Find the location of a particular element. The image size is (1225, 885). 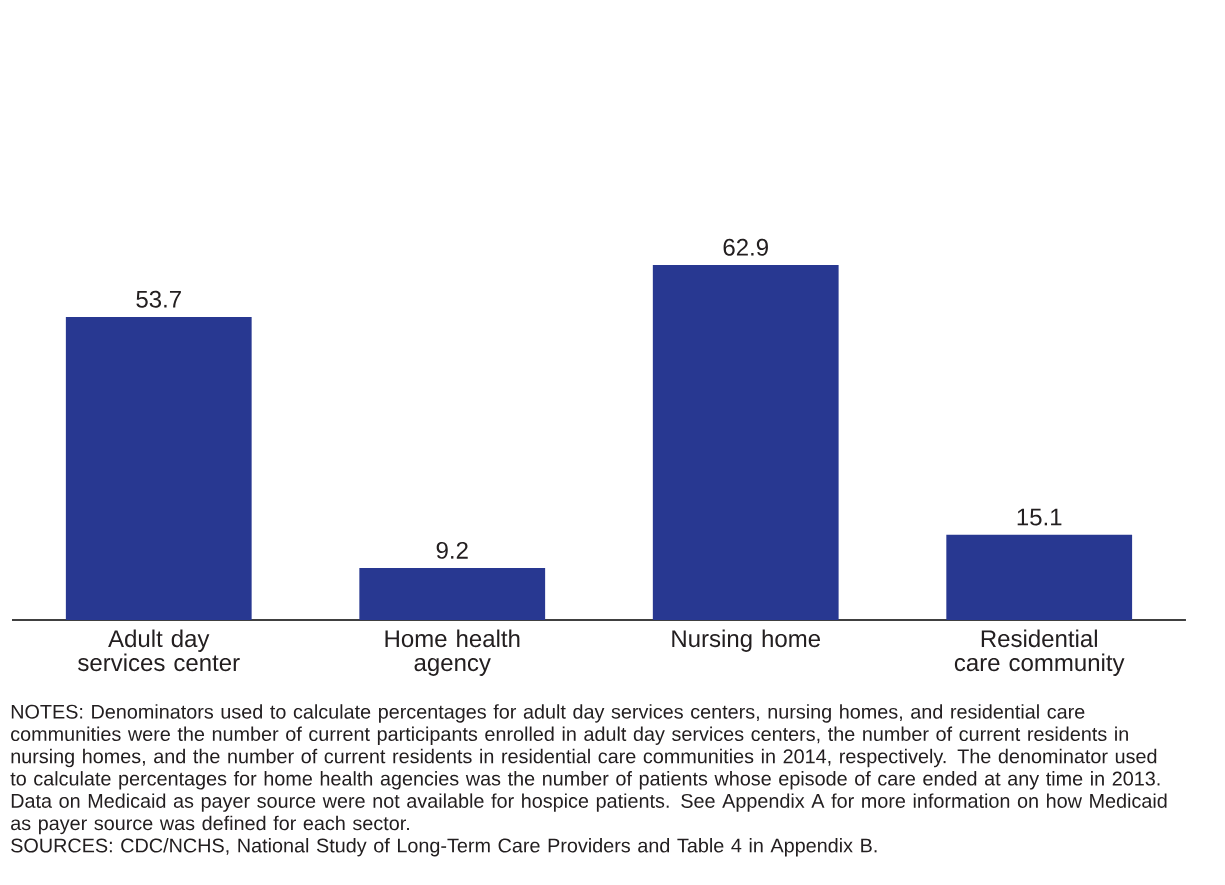

data-label: 62.9 is located at coordinates (745, 247).